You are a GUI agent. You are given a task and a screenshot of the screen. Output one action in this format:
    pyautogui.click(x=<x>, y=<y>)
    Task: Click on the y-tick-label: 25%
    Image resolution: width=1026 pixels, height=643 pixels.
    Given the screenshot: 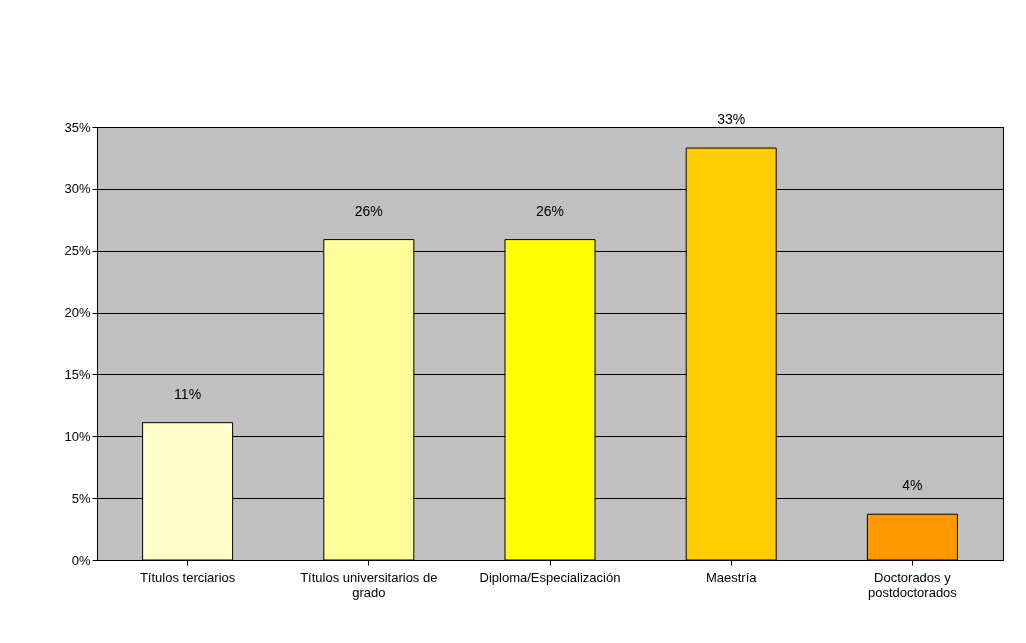 What is the action you would take?
    pyautogui.click(x=77, y=251)
    